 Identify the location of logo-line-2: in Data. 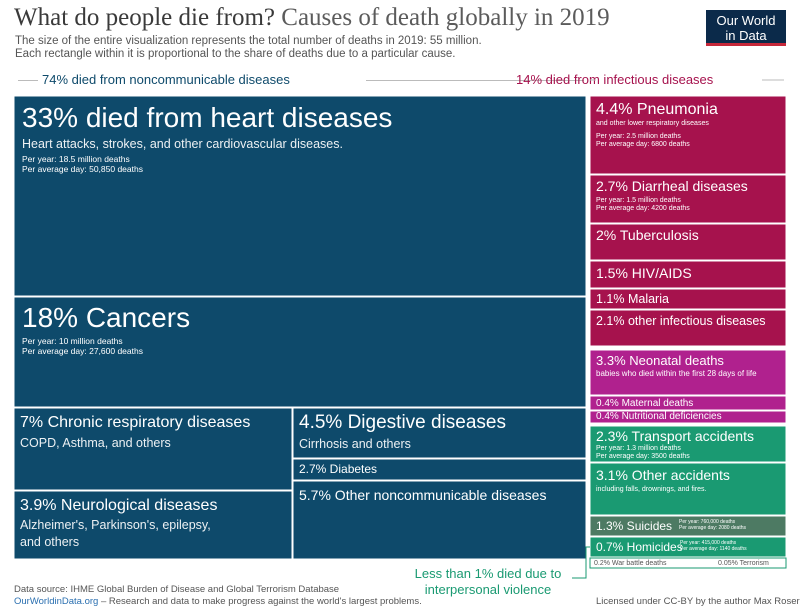
(746, 35).